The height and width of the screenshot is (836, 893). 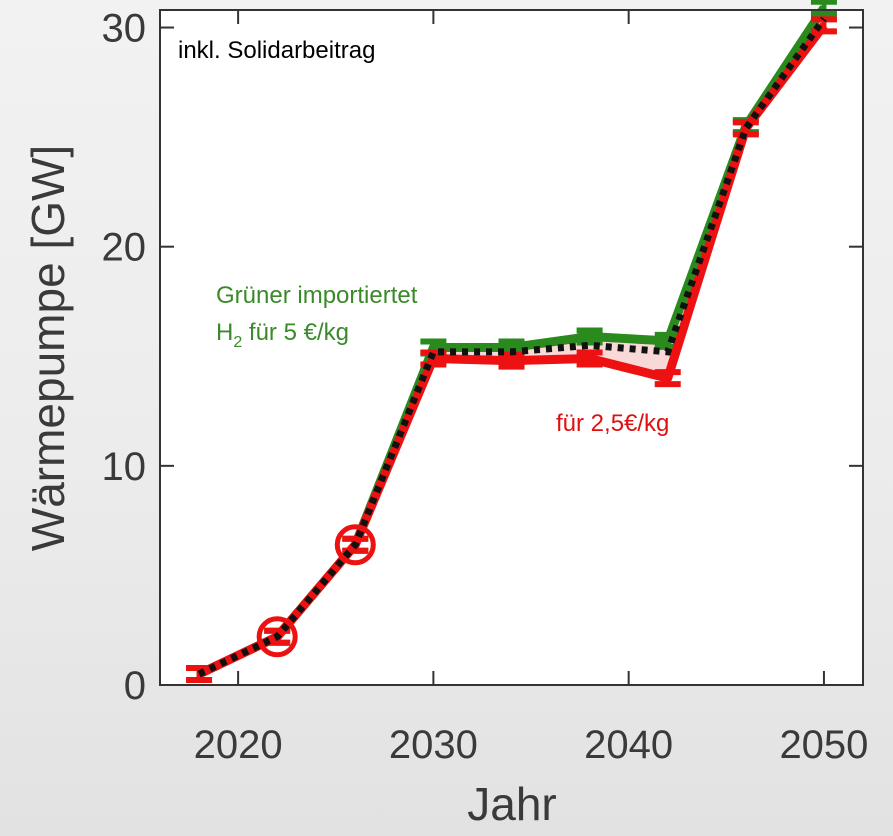 What do you see at coordinates (124, 248) in the screenshot?
I see `y-tick-label-2: 20` at bounding box center [124, 248].